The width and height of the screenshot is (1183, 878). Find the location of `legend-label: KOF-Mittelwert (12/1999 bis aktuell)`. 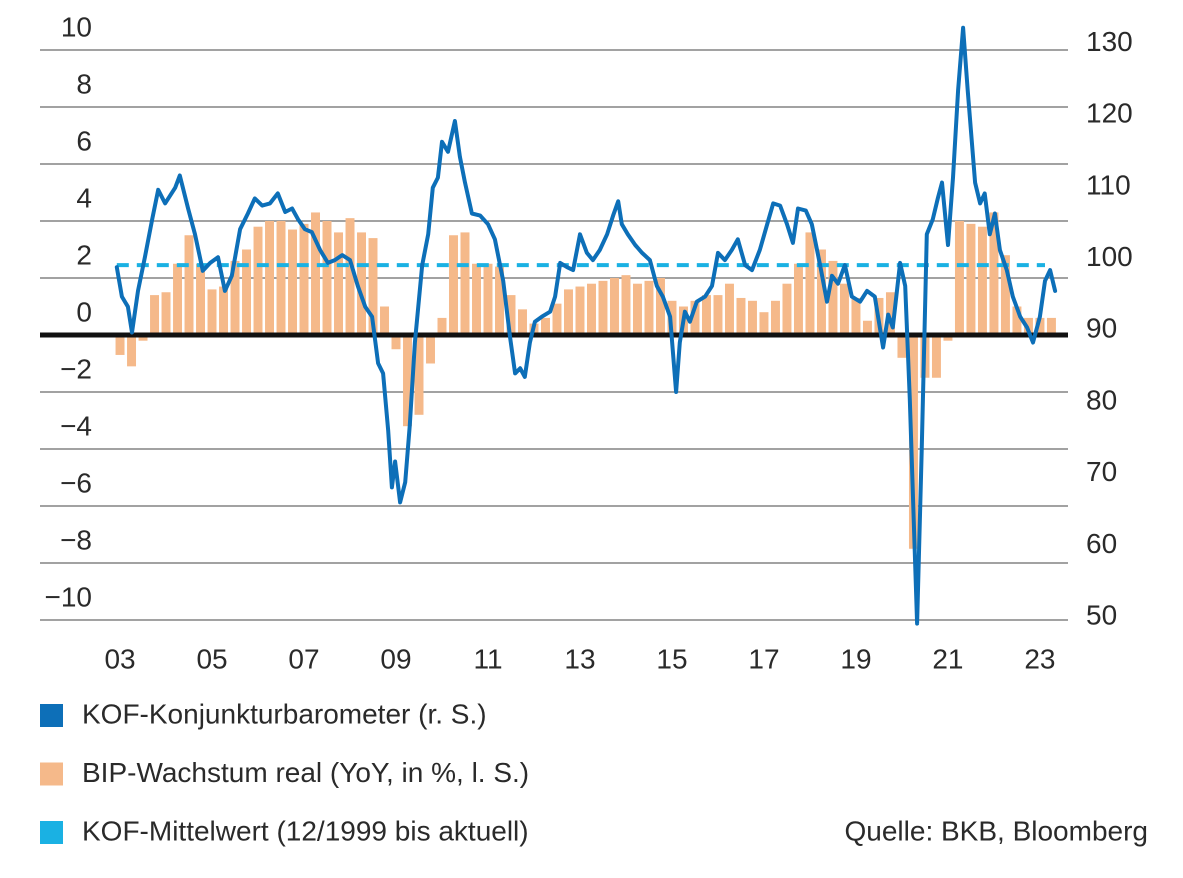

legend-label: KOF-Mittelwert (12/1999 bis aktuell) is located at coordinates (305, 830).